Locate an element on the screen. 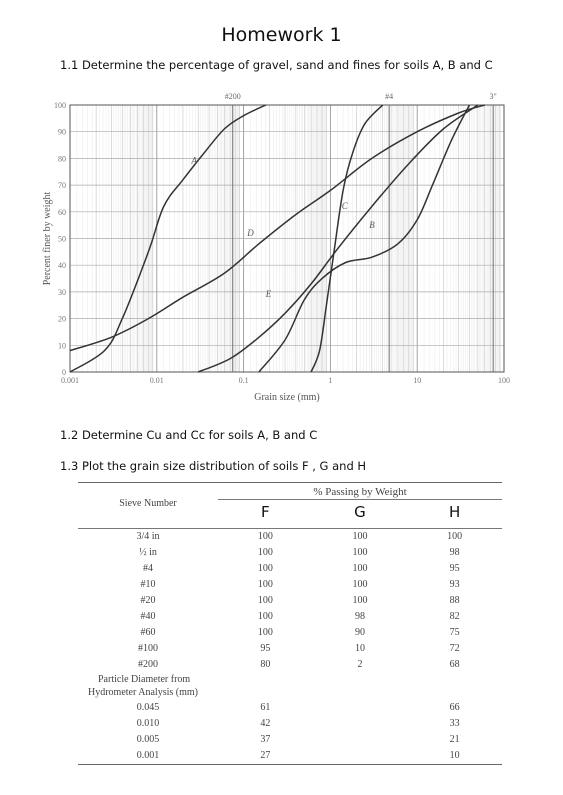 Image resolution: width=563 pixels, height=795 pixels. cell-g: 10 is located at coordinates (359, 648).